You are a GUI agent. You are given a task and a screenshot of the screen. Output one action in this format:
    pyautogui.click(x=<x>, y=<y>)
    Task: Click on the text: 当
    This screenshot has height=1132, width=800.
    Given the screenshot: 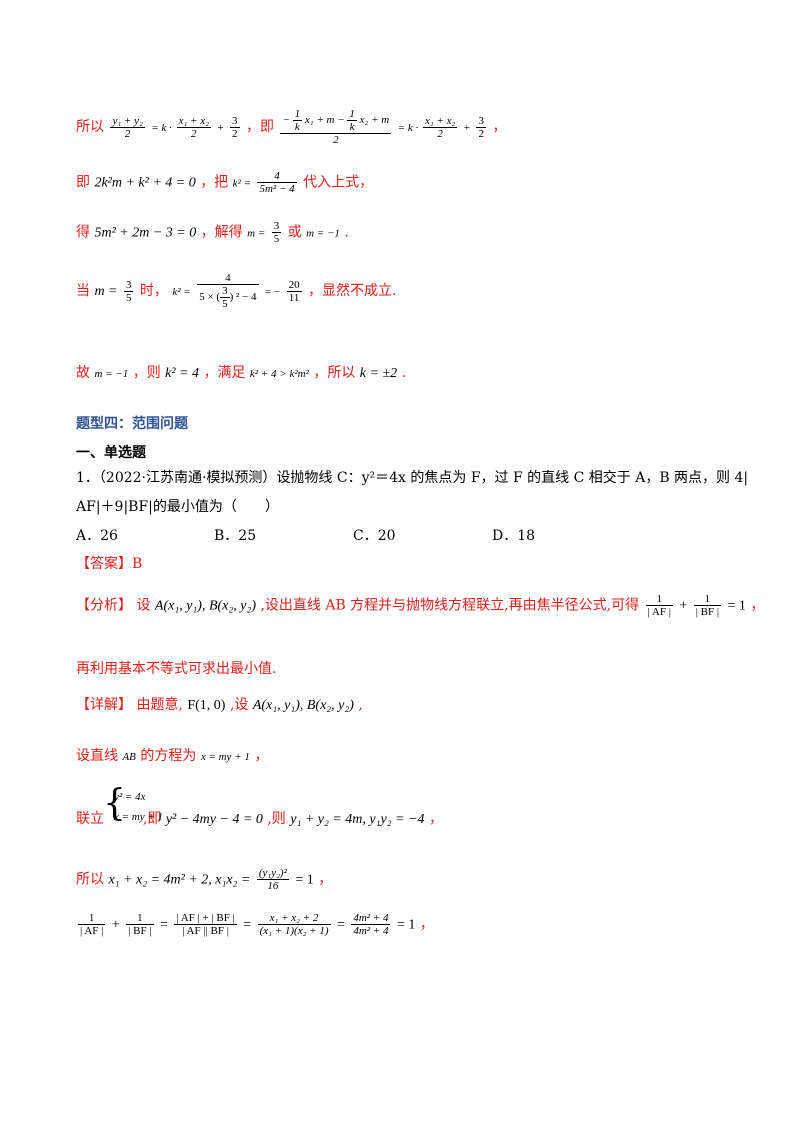 What is the action you would take?
    pyautogui.click(x=83, y=291)
    